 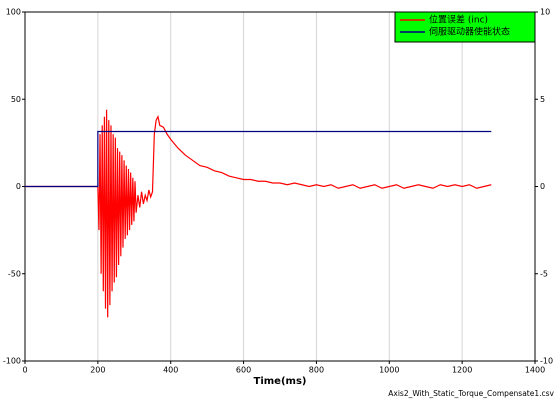 What do you see at coordinates (18, 186) in the screenshot?
I see `y-tick-label: 0` at bounding box center [18, 186].